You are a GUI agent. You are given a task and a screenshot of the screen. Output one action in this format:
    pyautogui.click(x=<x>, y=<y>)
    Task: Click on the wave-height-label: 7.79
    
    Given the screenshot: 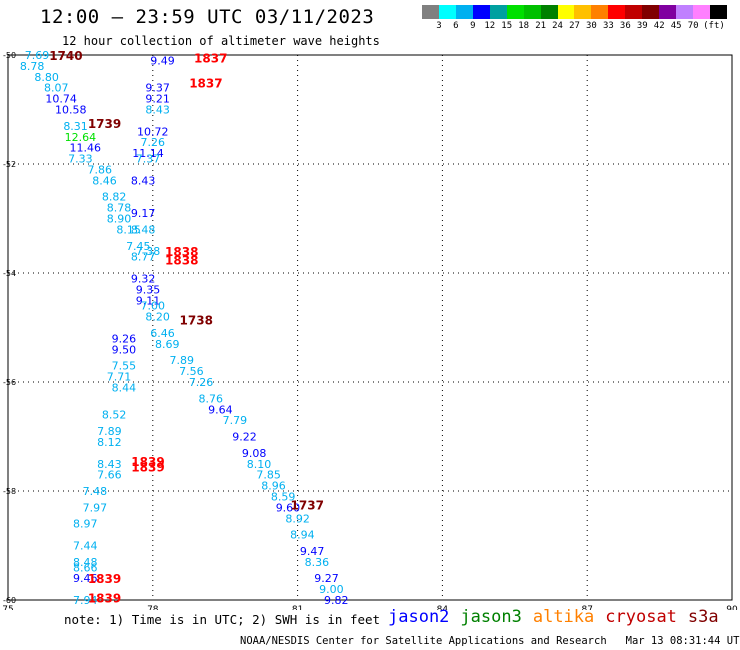 What is the action you would take?
    pyautogui.click(x=235, y=420)
    